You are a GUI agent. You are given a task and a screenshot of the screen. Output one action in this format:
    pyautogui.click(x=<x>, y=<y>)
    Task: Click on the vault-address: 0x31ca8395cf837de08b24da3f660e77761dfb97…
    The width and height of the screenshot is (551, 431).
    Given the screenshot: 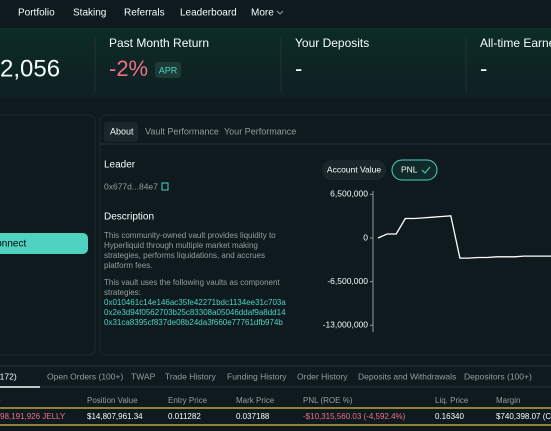 What is the action you would take?
    pyautogui.click(x=193, y=322)
    